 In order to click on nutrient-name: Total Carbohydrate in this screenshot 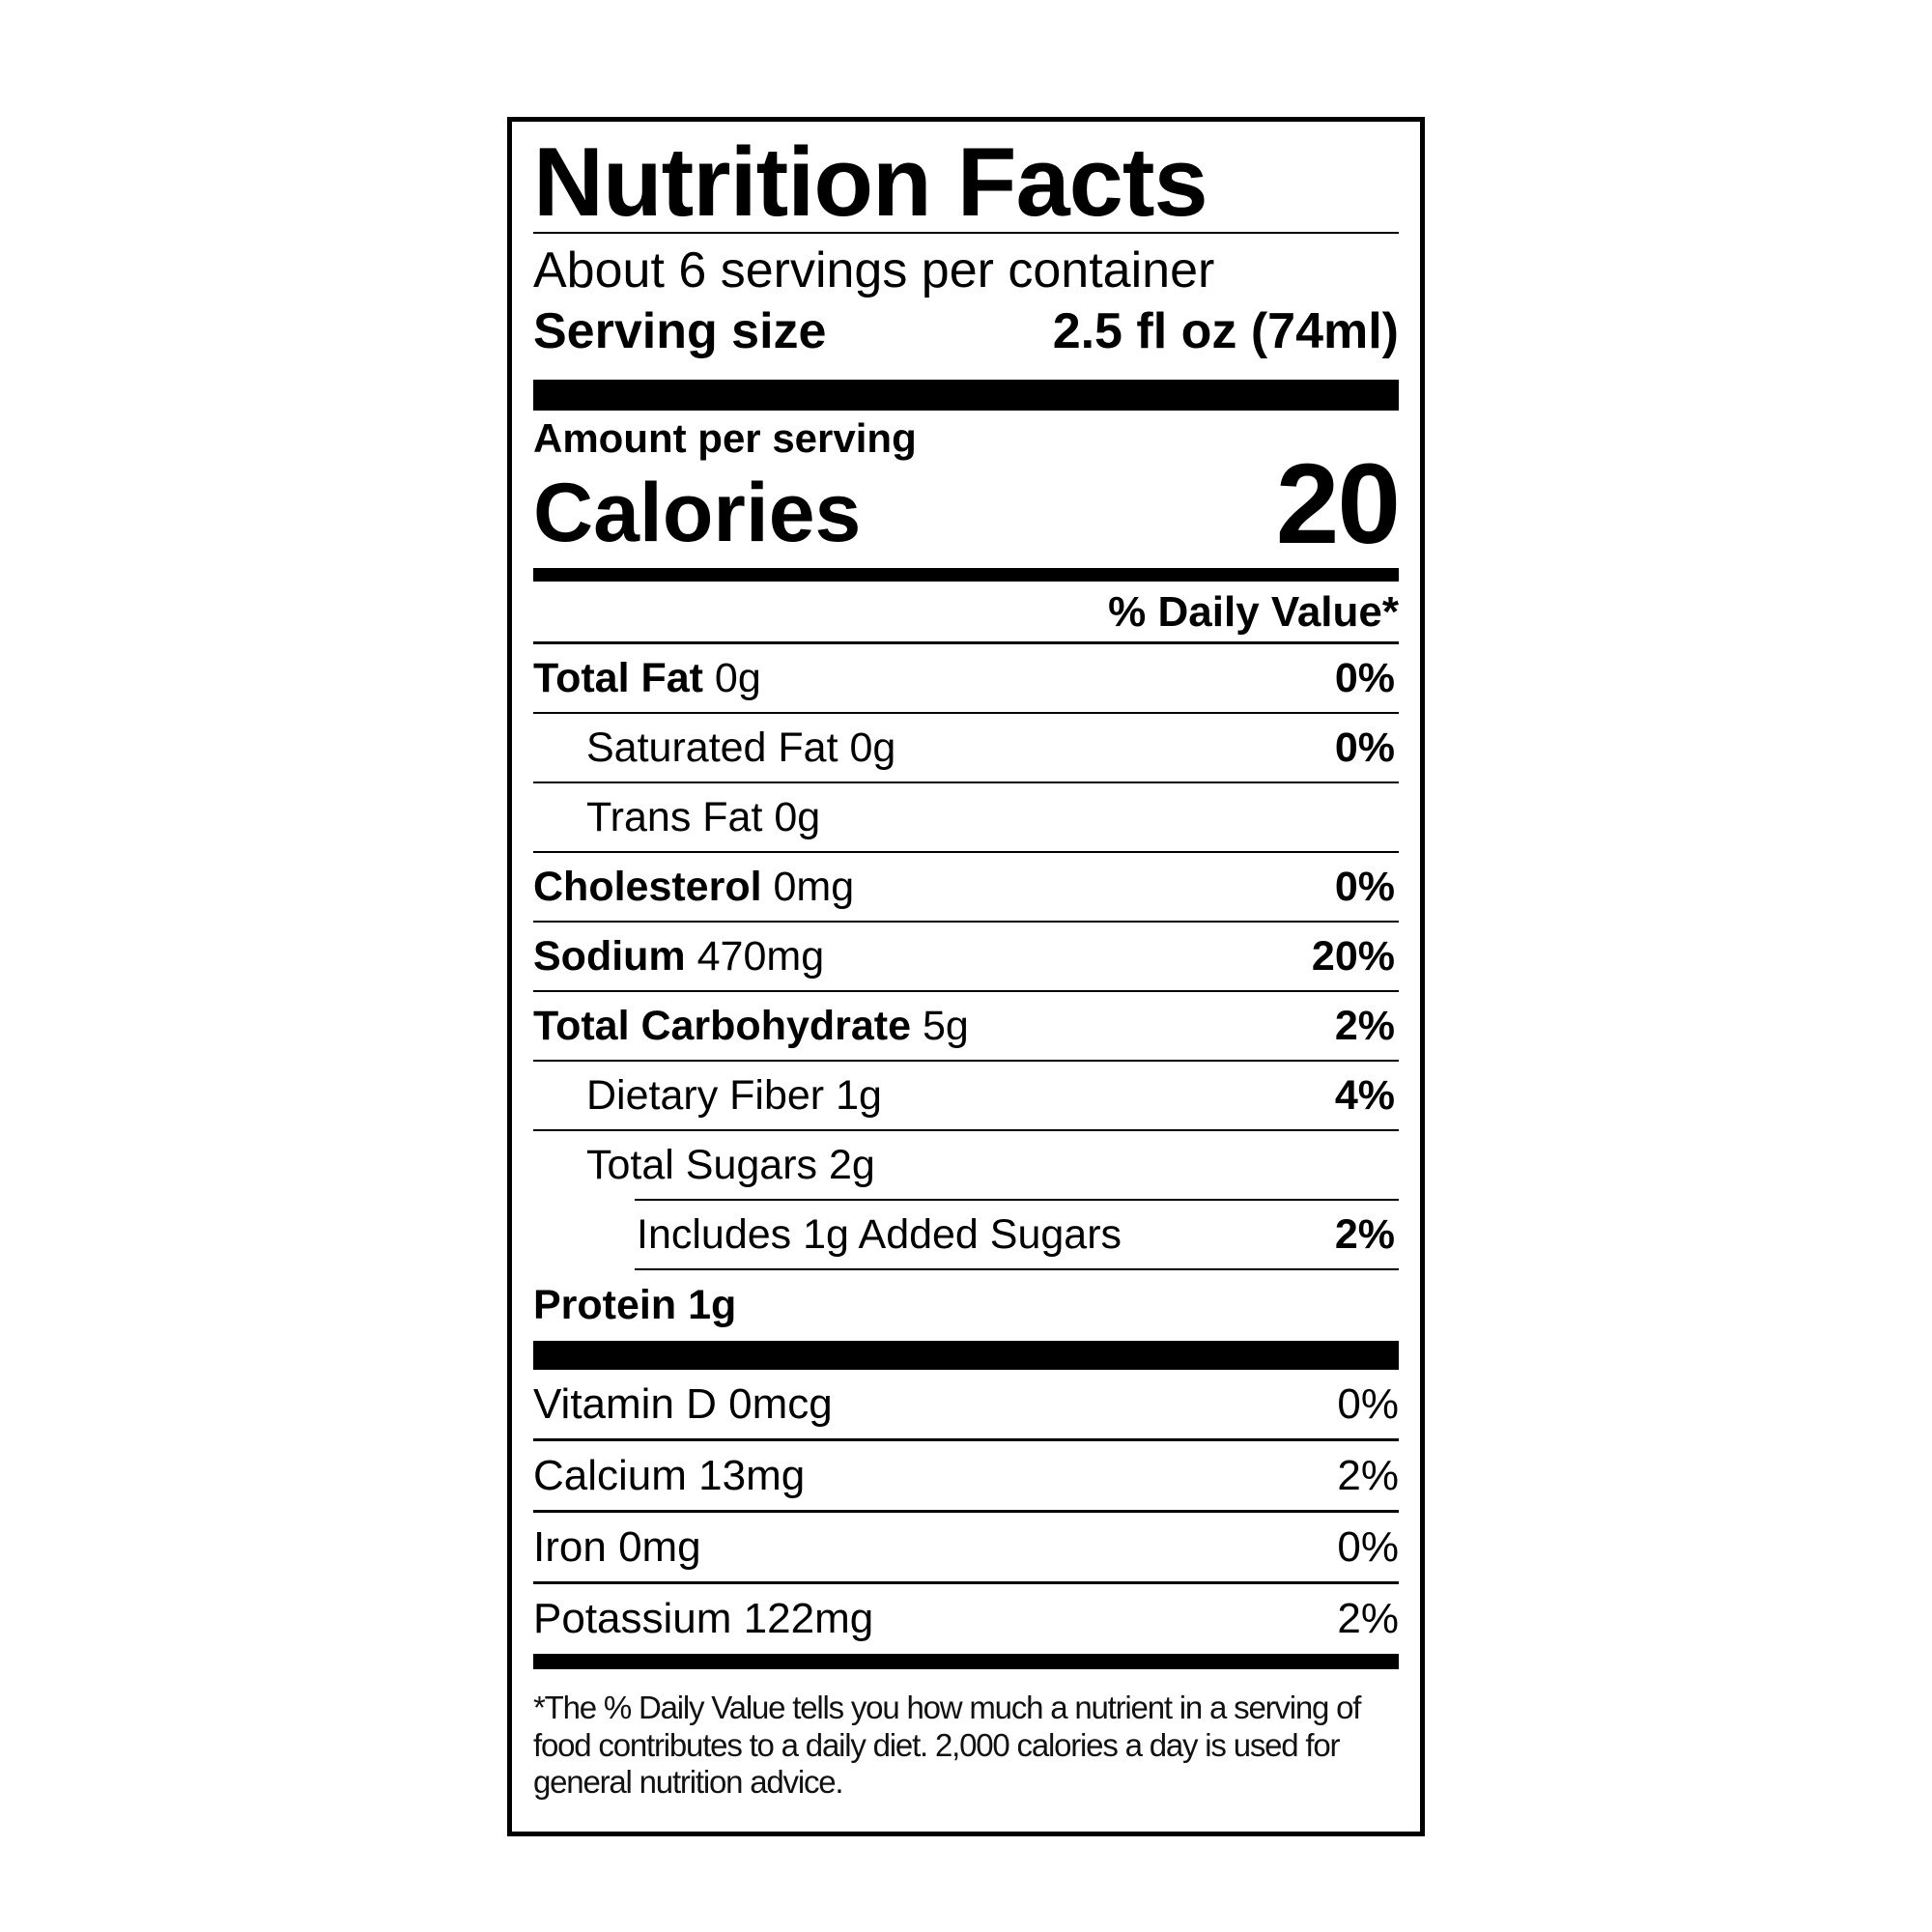, I will do `click(722, 1025)`.